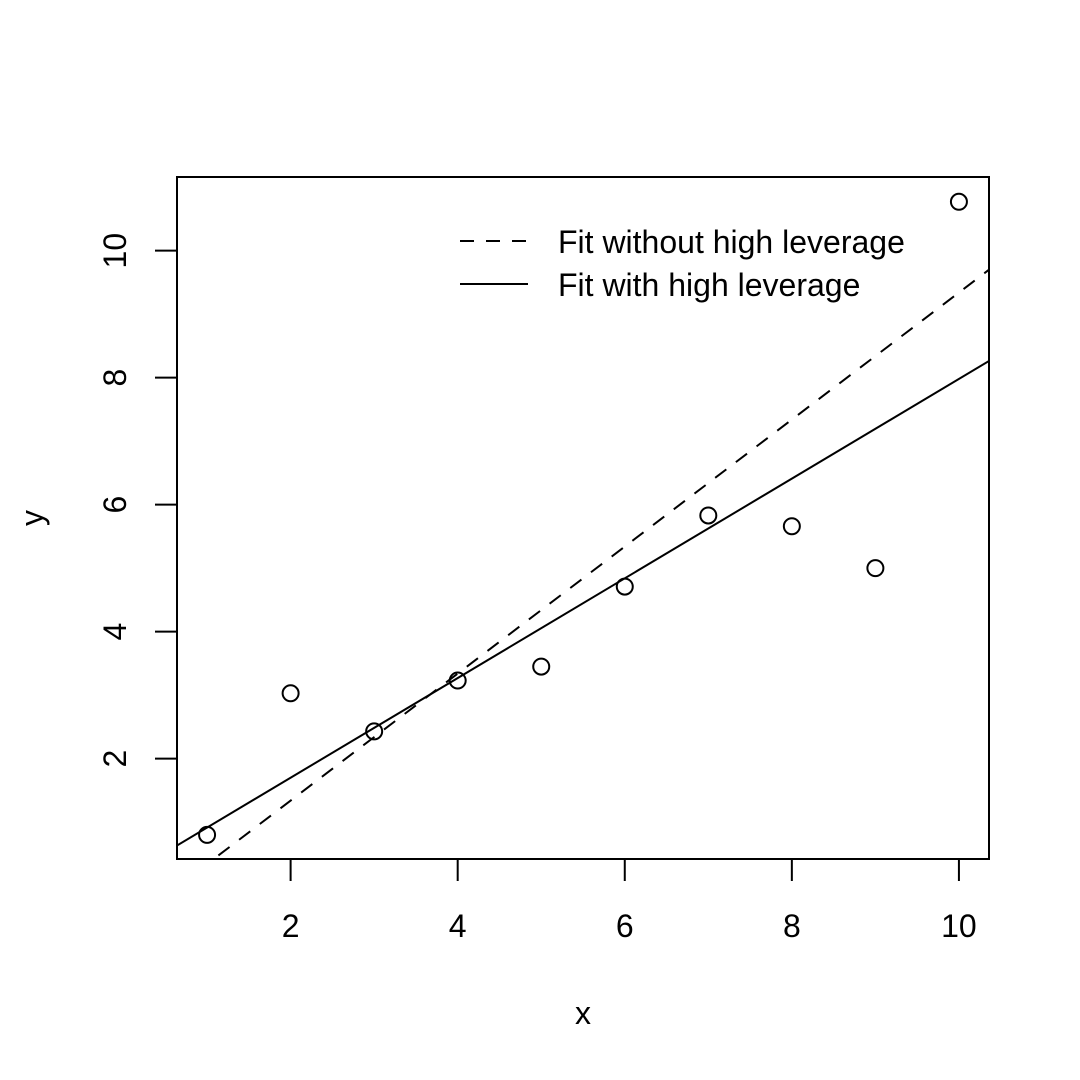 This screenshot has height=1080, width=1080. What do you see at coordinates (115, 632) in the screenshot?
I see `y-tick-label: 4` at bounding box center [115, 632].